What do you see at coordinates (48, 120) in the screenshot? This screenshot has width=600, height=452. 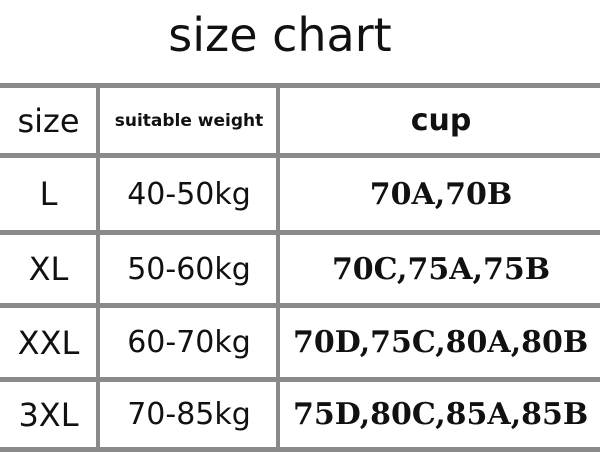 I see `header-size: size` at bounding box center [48, 120].